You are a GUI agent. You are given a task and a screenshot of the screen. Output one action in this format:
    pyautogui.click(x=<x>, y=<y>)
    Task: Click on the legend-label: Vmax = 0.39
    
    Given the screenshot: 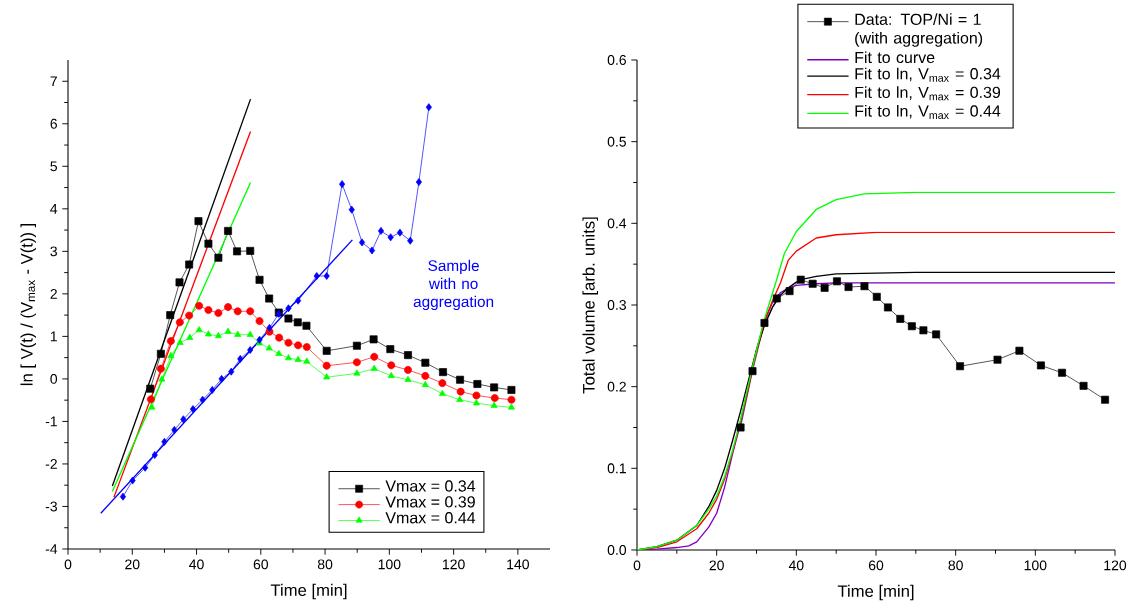 What is the action you would take?
    pyautogui.click(x=430, y=502)
    